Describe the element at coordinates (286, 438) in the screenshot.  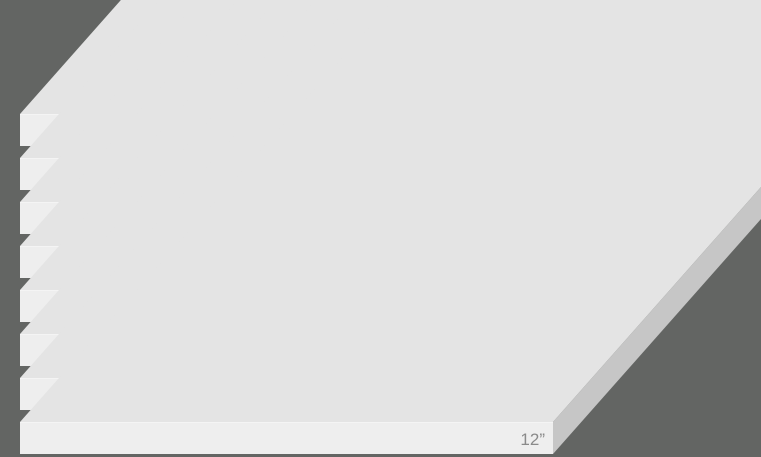
I see `board-front-face` at that location.